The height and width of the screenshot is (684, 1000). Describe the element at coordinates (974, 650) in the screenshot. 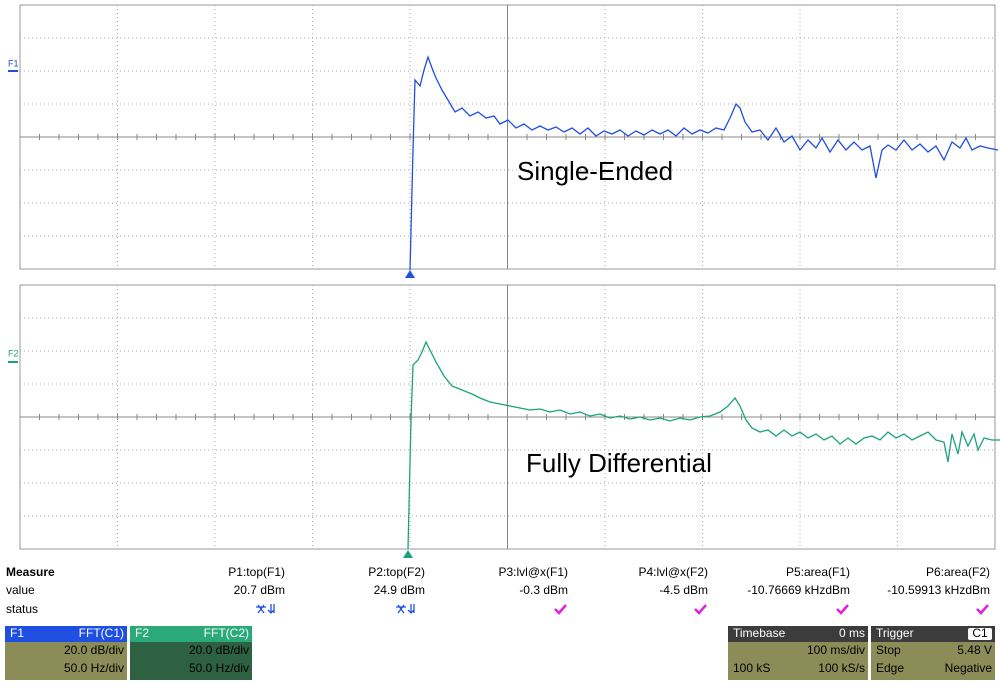

I see `trigger-level: 5.48 V` at that location.